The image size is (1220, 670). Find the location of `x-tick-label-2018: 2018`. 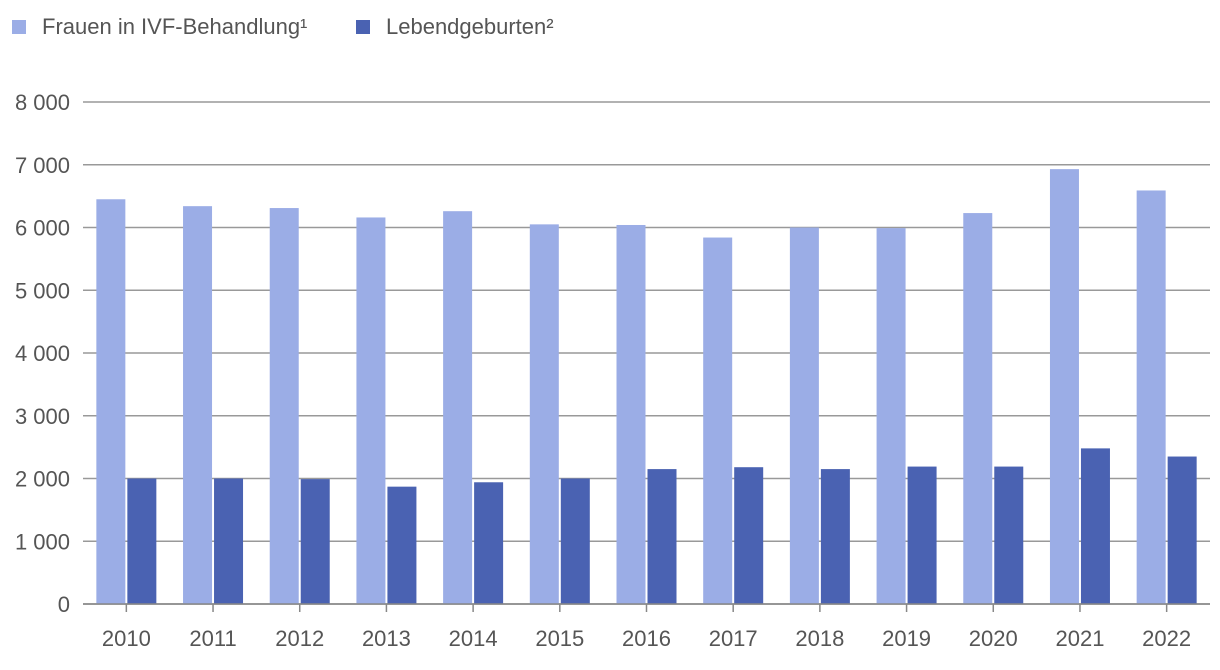

x-tick-label-2018: 2018 is located at coordinates (819, 638).